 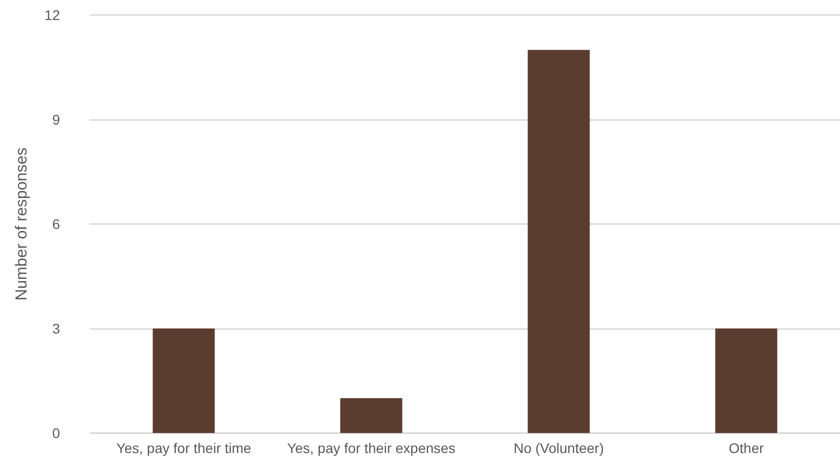 What do you see at coordinates (746, 448) in the screenshot?
I see `x-tick-label: Other` at bounding box center [746, 448].